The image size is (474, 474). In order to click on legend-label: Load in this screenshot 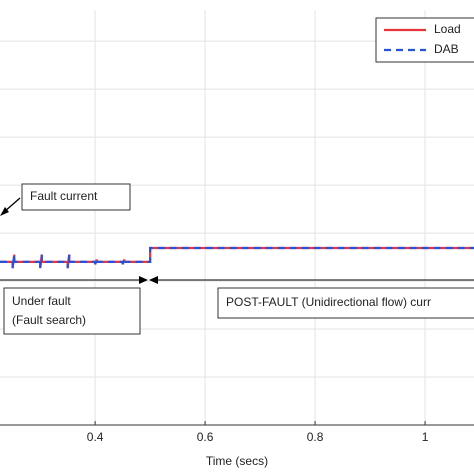, I will do `click(447, 29)`.